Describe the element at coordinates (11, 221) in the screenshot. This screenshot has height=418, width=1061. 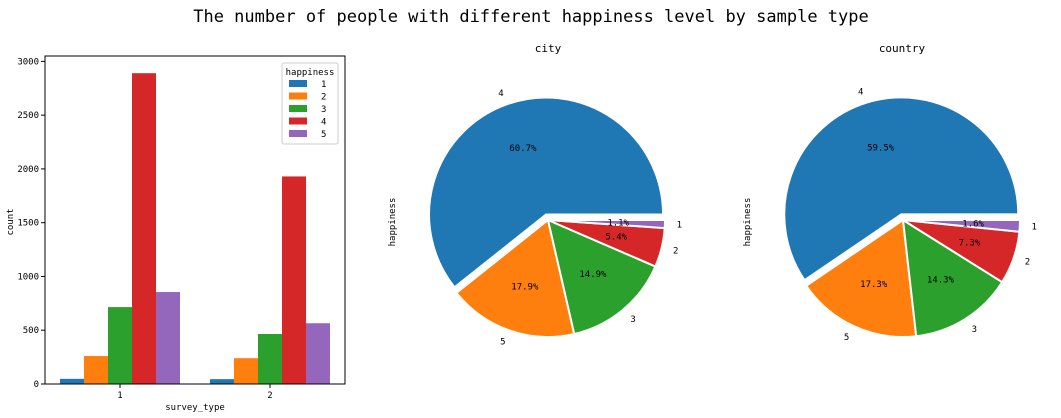
I see `bar-y-axis-label: count` at that location.